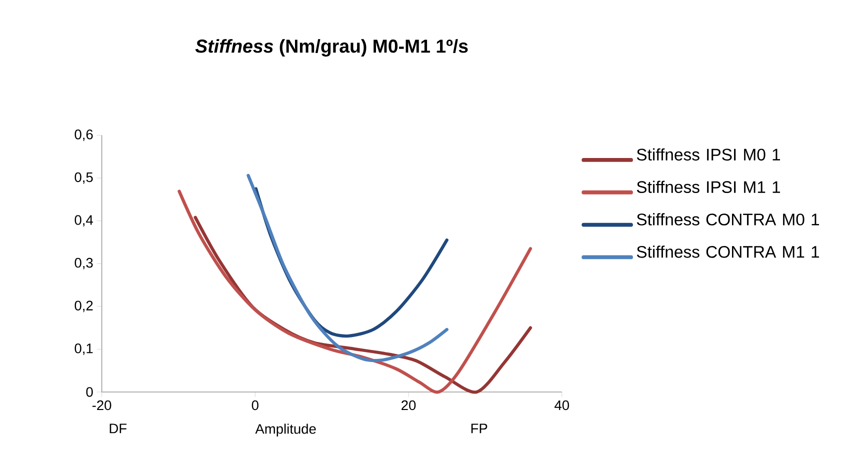  Describe the element at coordinates (285, 430) in the screenshot. I see `x-axis-title: Amplitude` at that location.